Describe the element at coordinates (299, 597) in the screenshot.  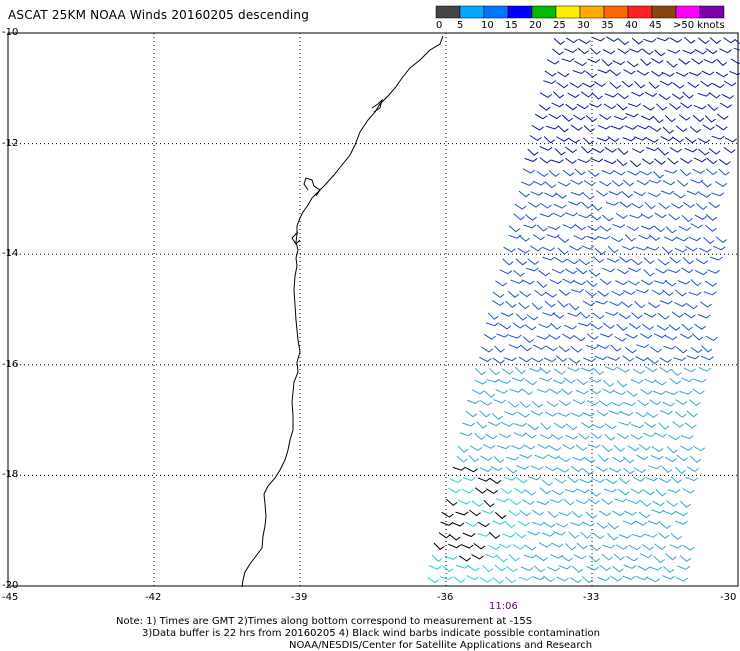
I see `longitude-tick-label: -39` at that location.